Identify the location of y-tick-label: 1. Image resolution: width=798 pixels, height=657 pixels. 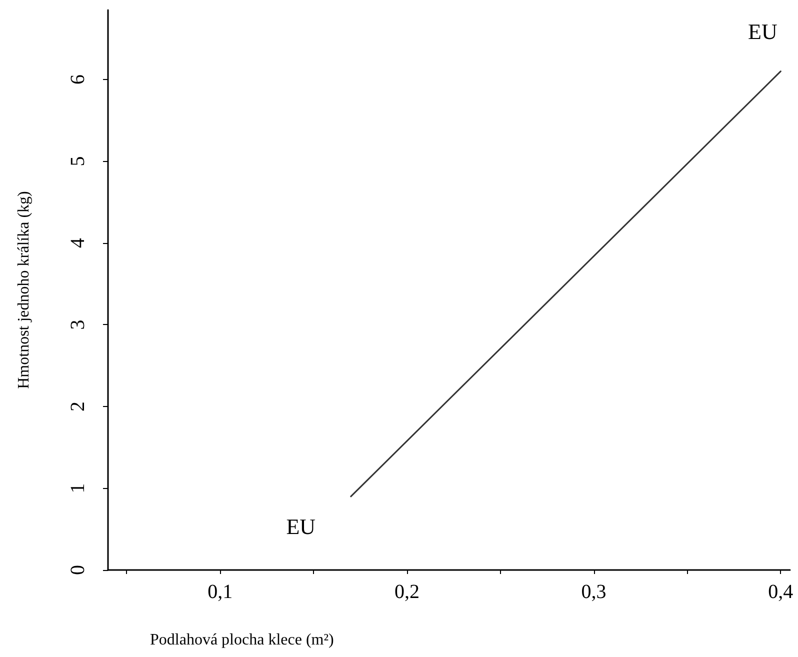
(78, 488).